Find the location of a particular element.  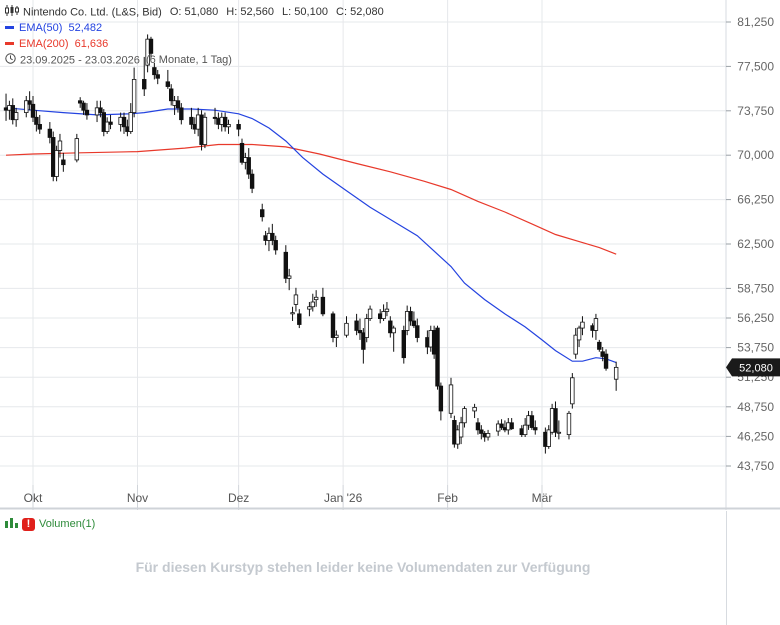

interval-text: (6 Monate, 1 Tag) is located at coordinates (188, 60).